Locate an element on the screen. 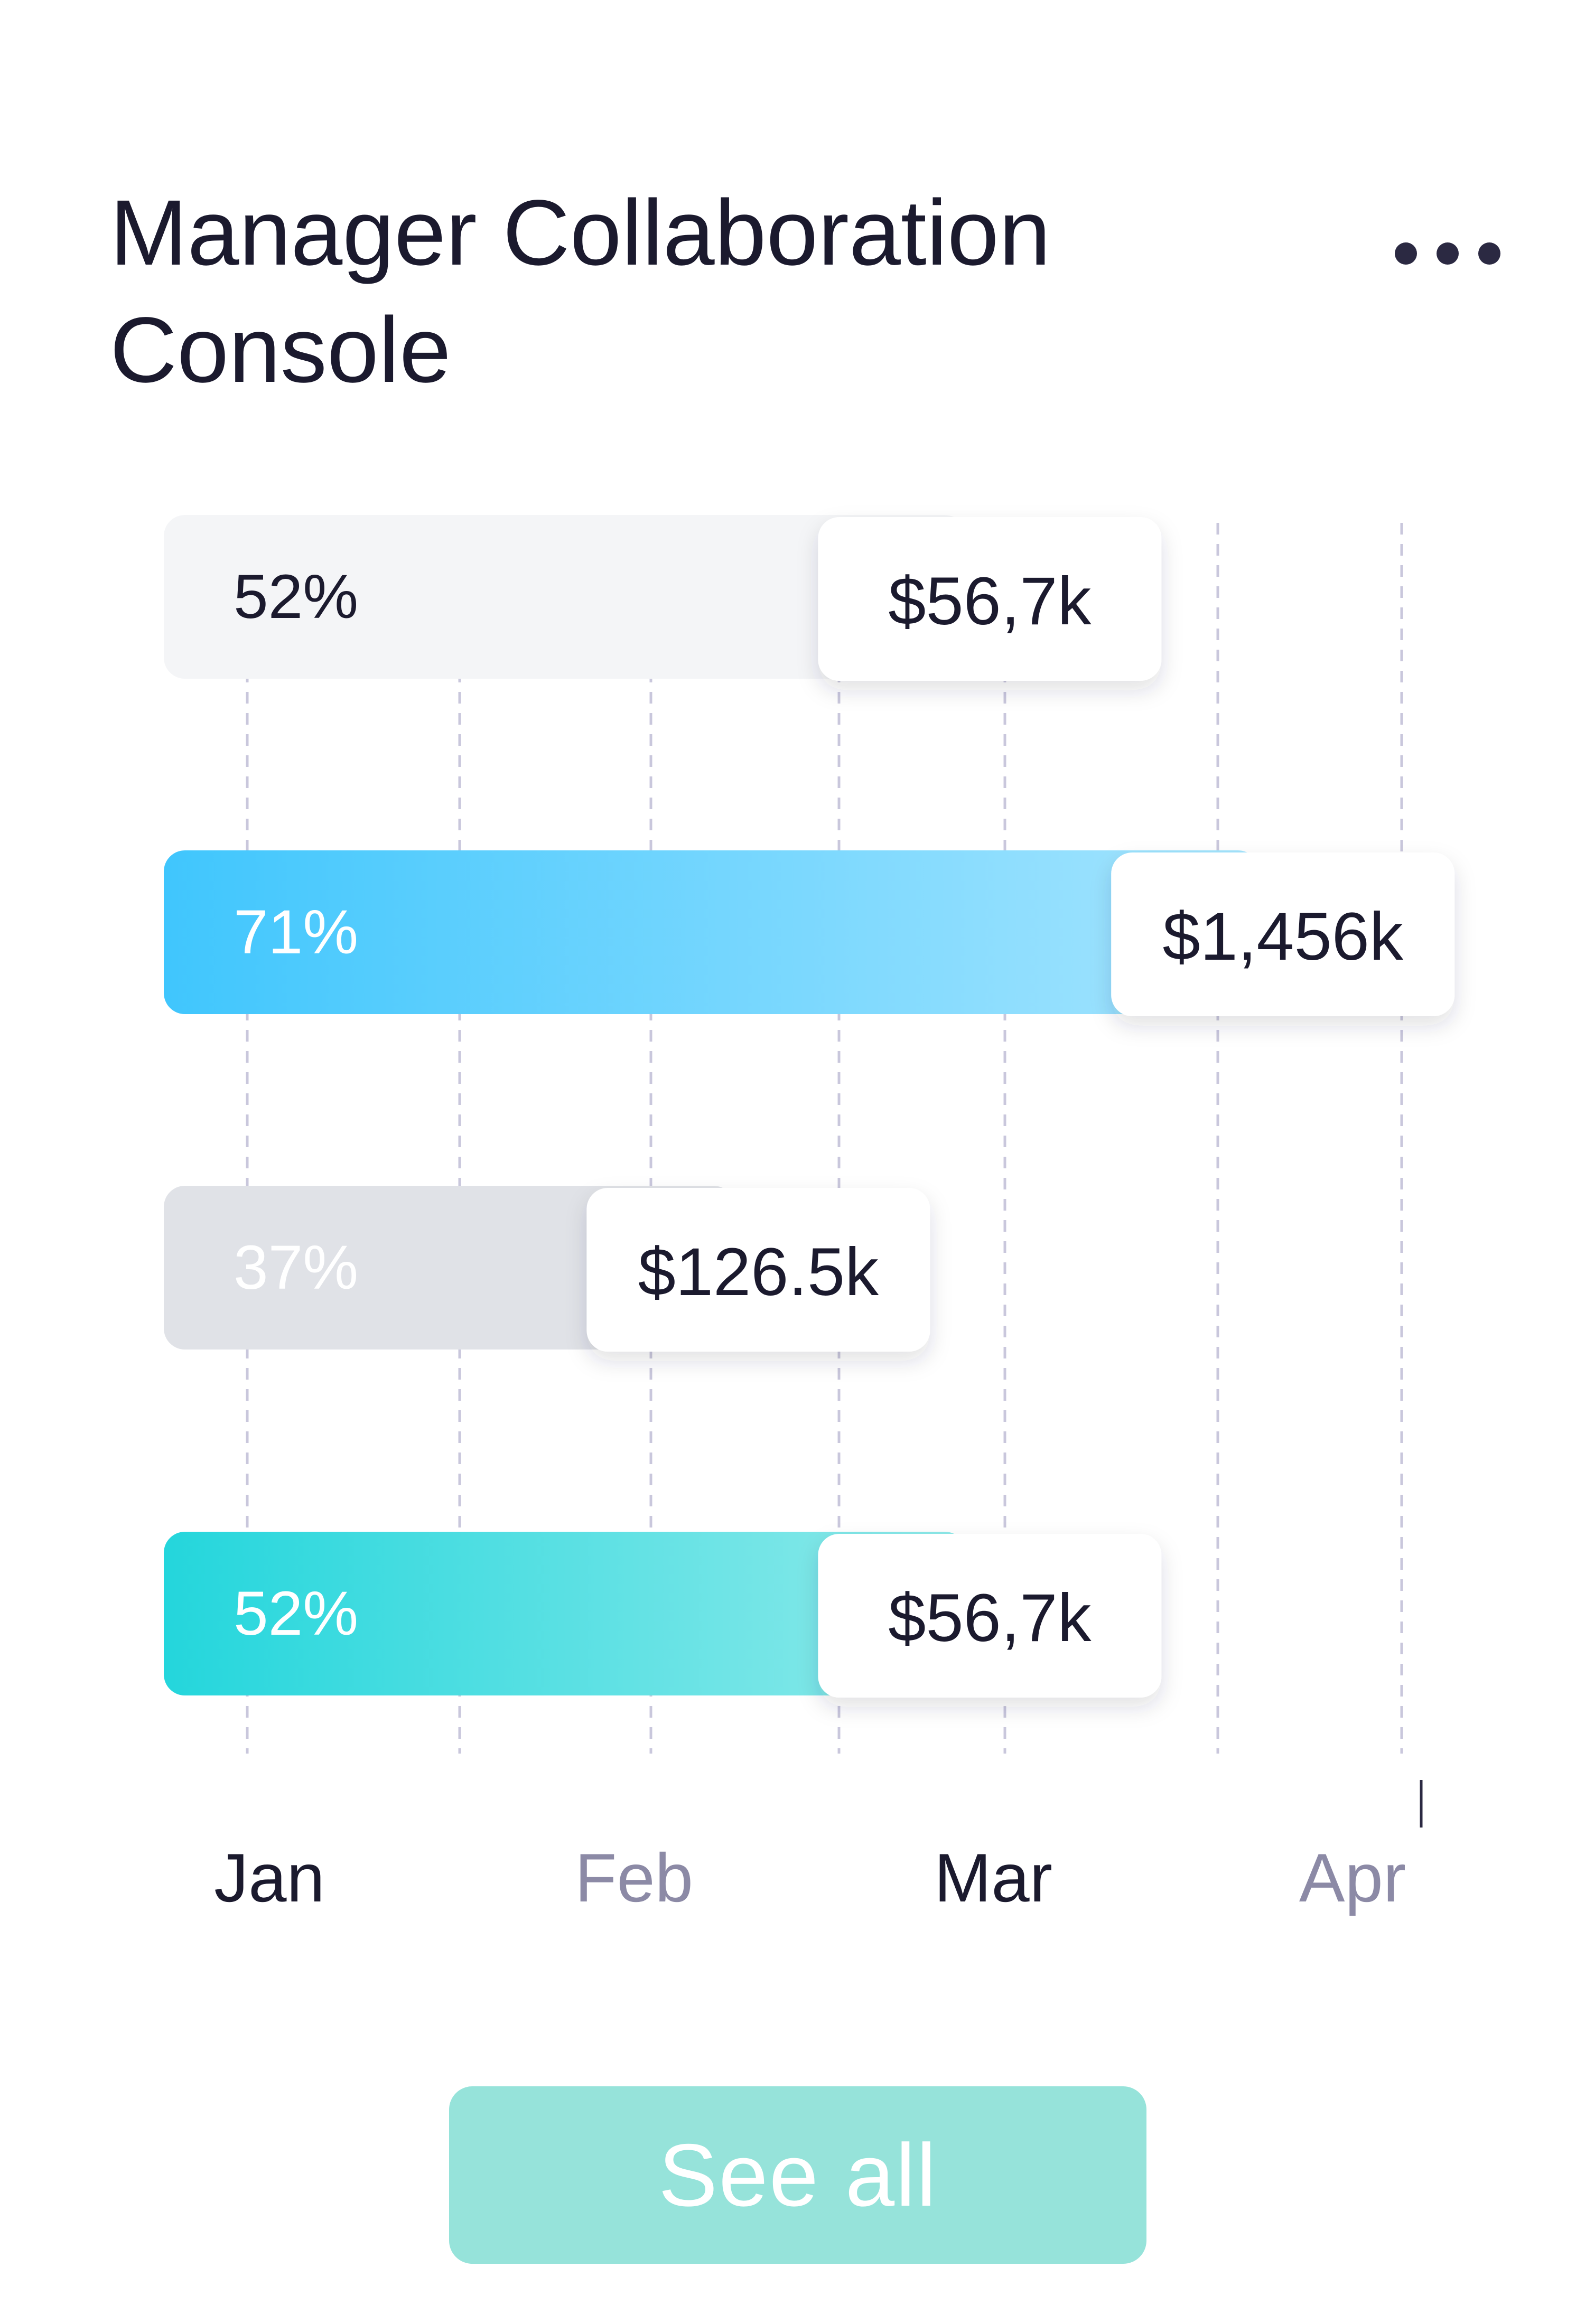 This screenshot has height=2324, width=1576. bar-percent-label: 37% is located at coordinates (296, 1268).